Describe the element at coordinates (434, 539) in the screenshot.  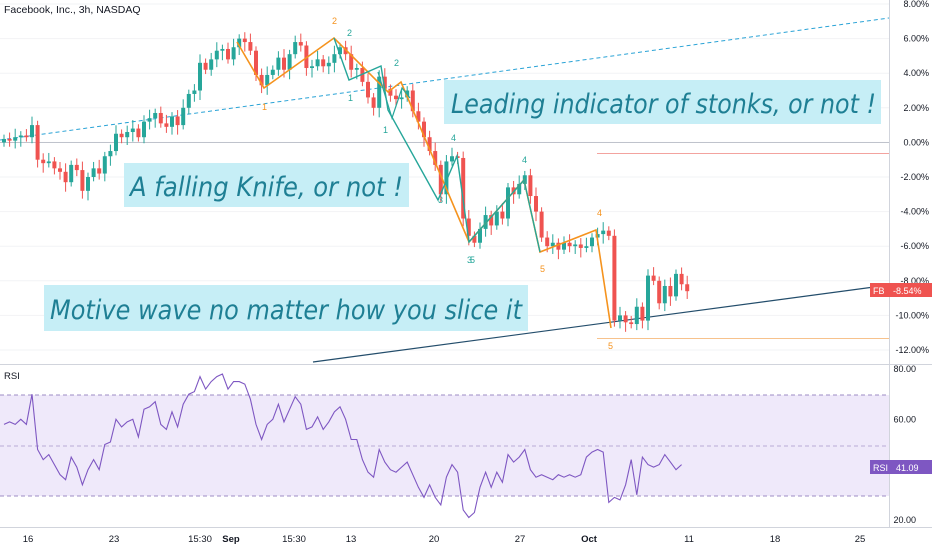
I see `time-tick-label: 20` at that location.